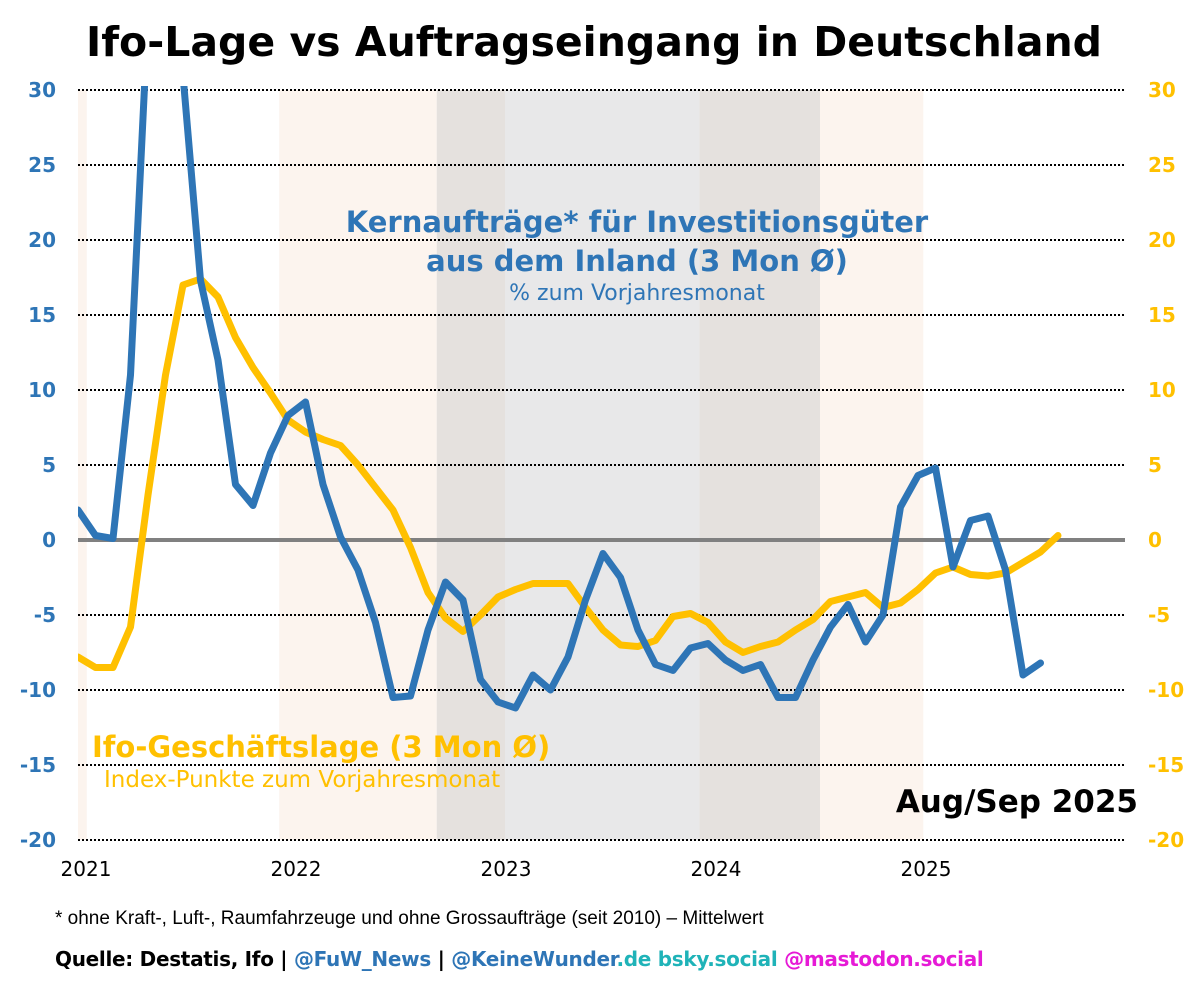  I want to click on left-axis-tick-label: -5, so click(45, 615).